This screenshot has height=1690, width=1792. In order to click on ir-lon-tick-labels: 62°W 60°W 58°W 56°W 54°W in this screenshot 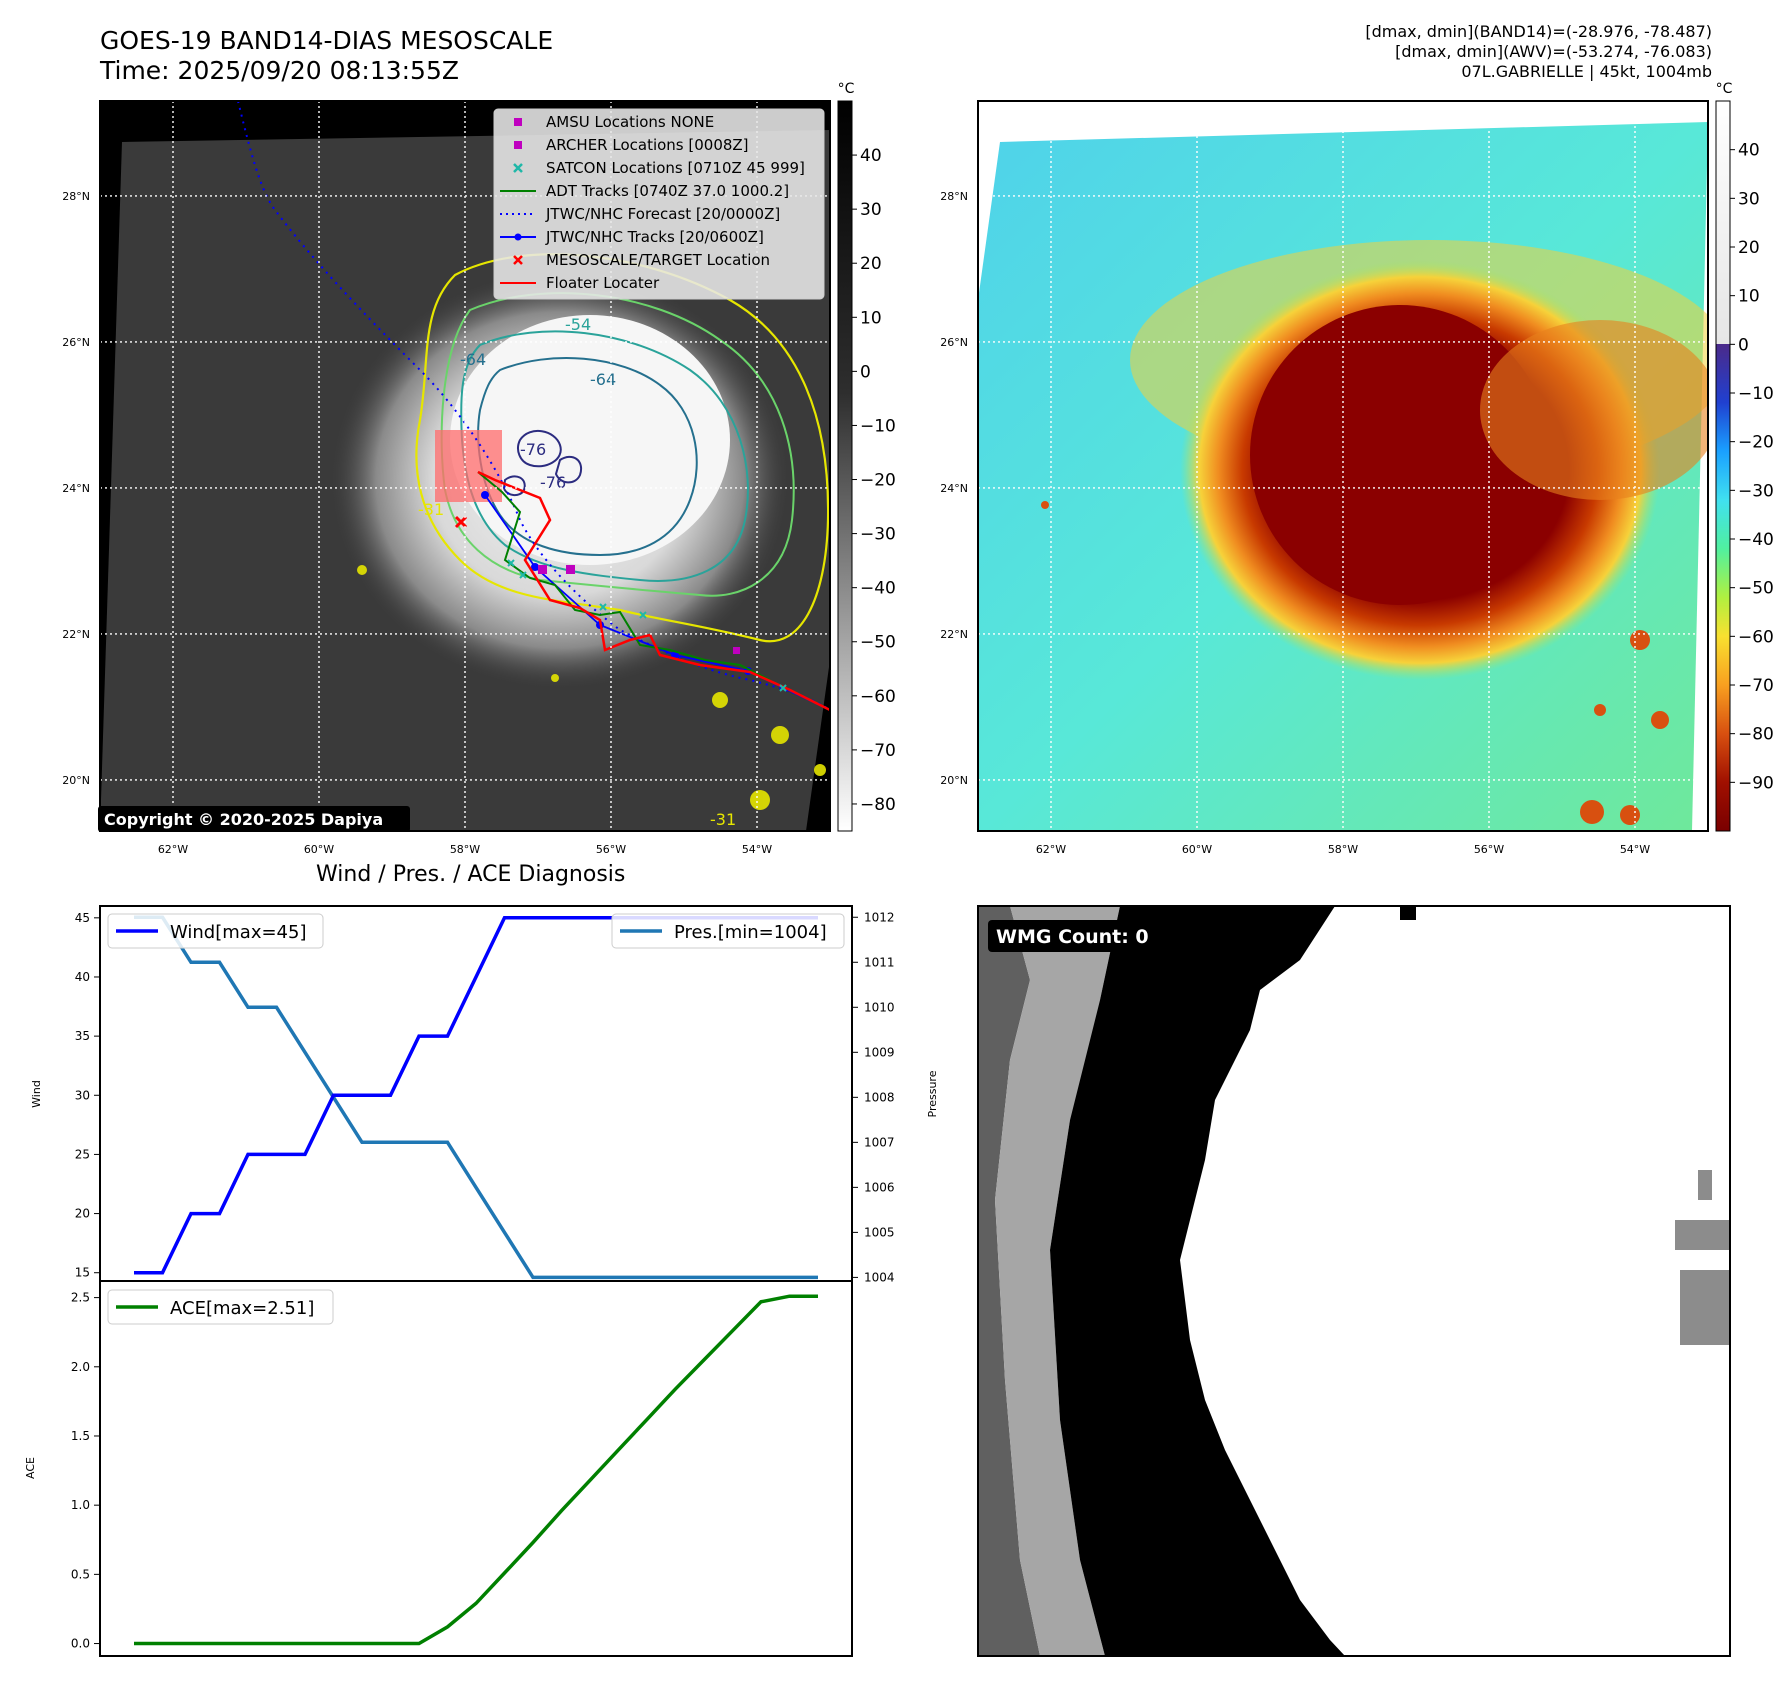, I will do `click(465, 849)`.